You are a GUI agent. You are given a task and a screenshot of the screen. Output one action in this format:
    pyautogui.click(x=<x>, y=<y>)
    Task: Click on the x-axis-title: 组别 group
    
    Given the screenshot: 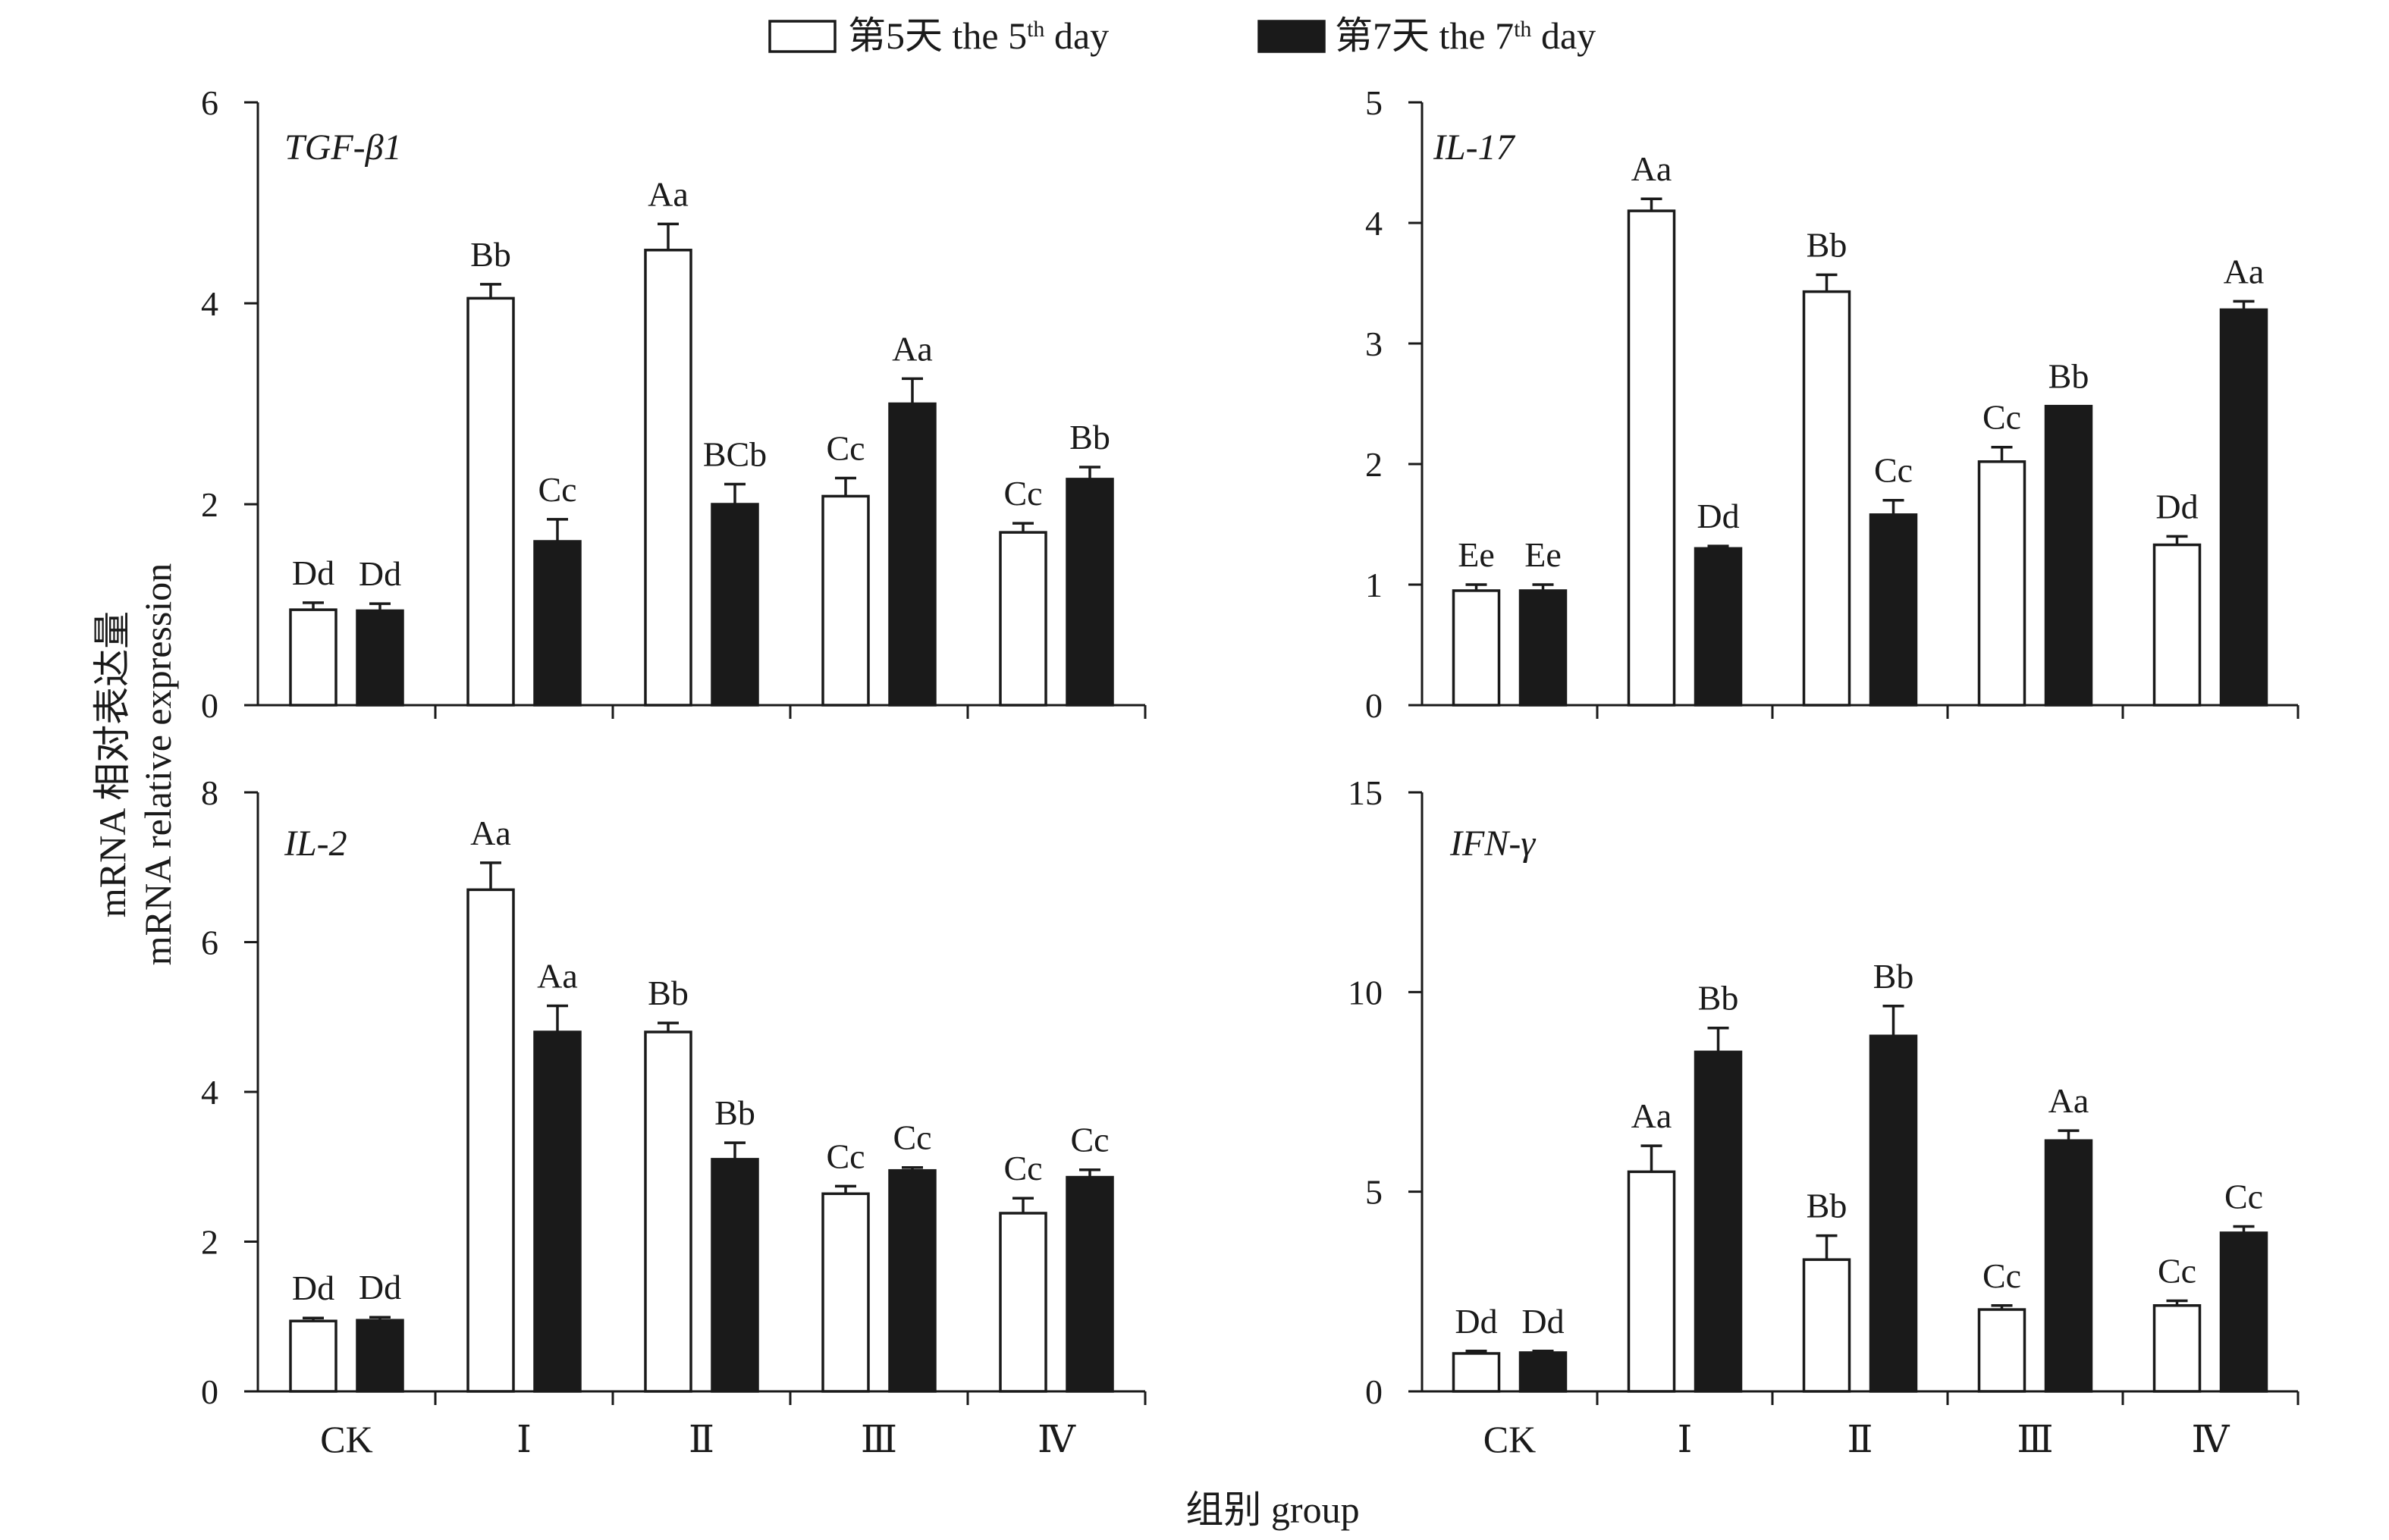 What is the action you would take?
    pyautogui.click(x=1272, y=1510)
    